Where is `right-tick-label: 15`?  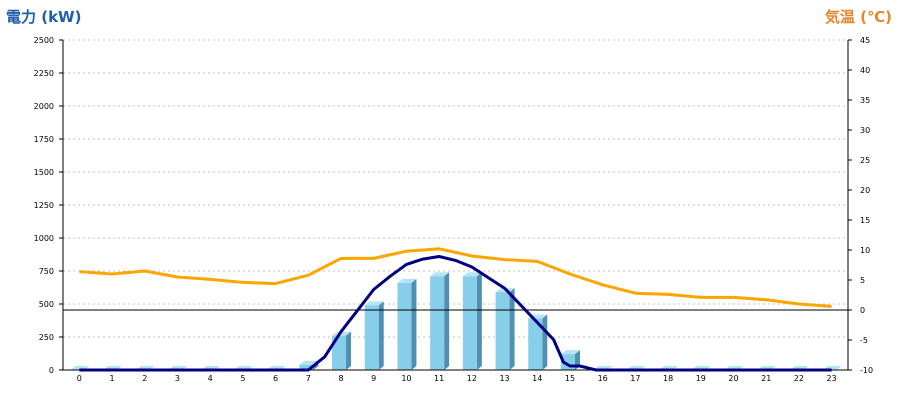 right-tick-label: 15 is located at coordinates (865, 220).